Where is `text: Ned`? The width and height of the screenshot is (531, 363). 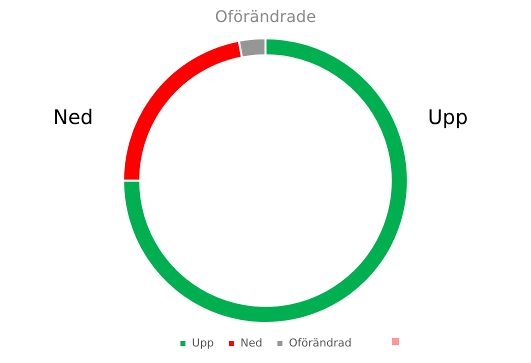
text: Ned is located at coordinates (73, 116).